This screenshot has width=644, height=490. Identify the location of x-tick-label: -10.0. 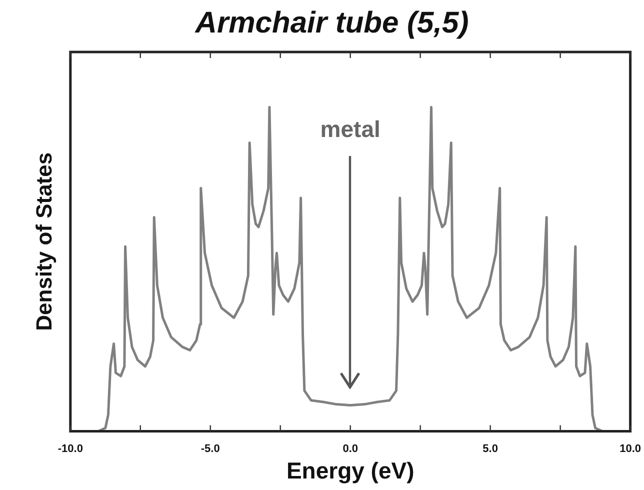
(70, 448).